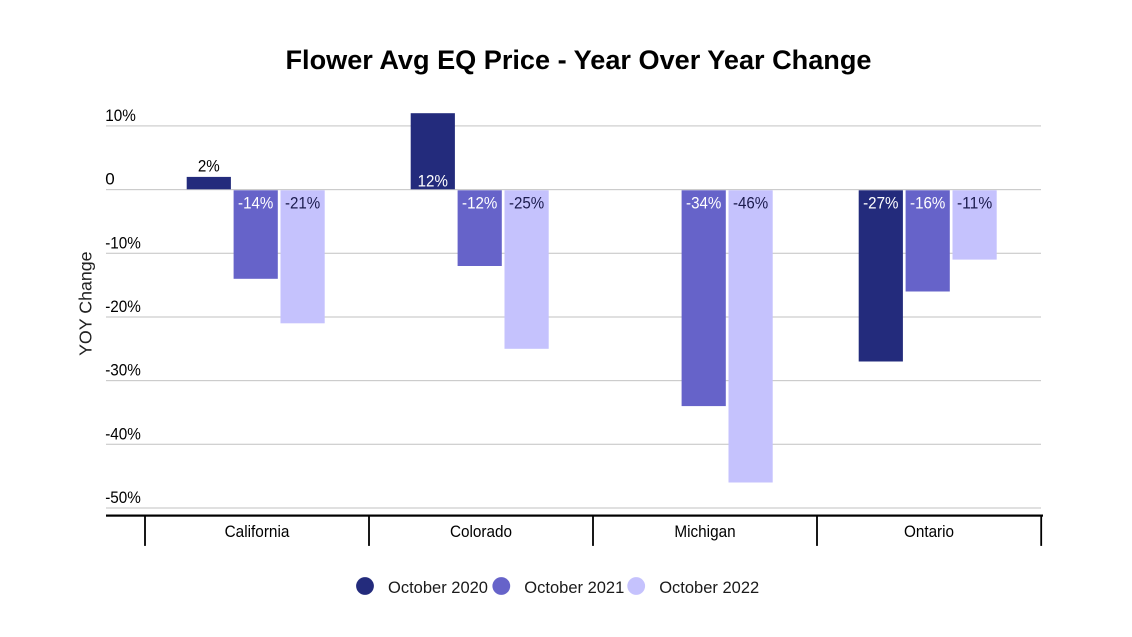 The height and width of the screenshot is (637, 1132). Describe the element at coordinates (481, 531) in the screenshot. I see `svg-text: Colorado` at that location.